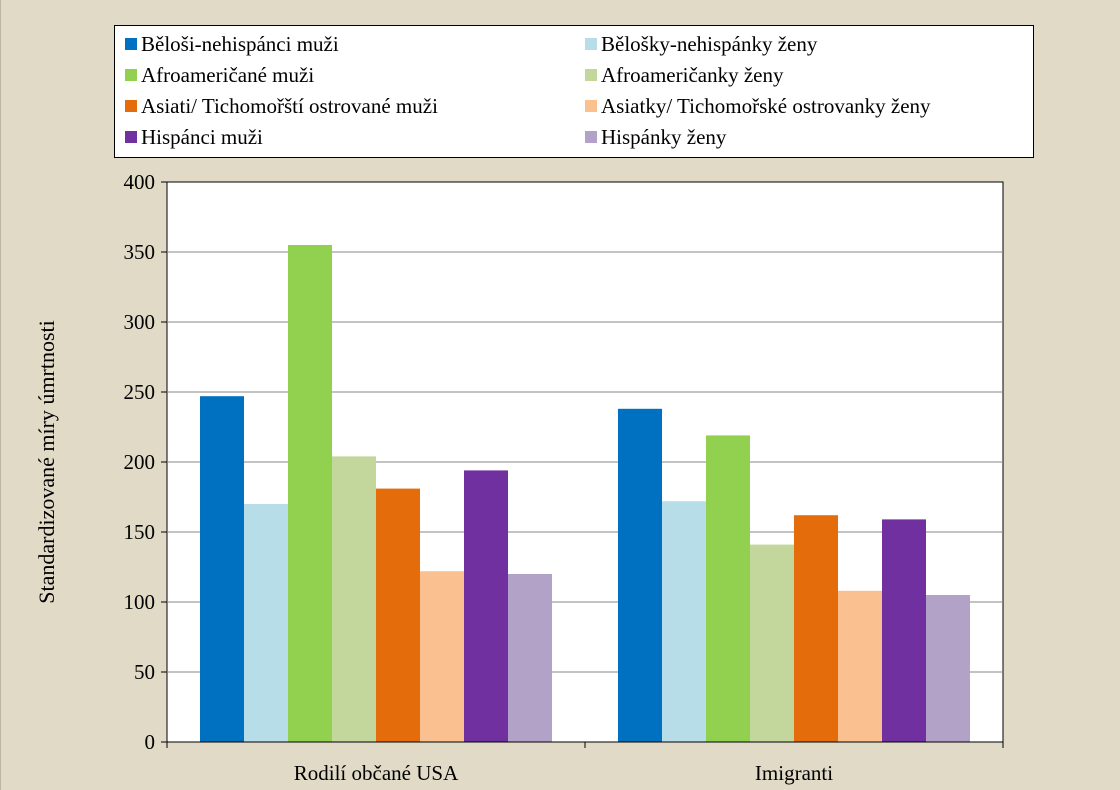  I want to click on legend-item: Běloši-nehispánci muži, so click(232, 44).